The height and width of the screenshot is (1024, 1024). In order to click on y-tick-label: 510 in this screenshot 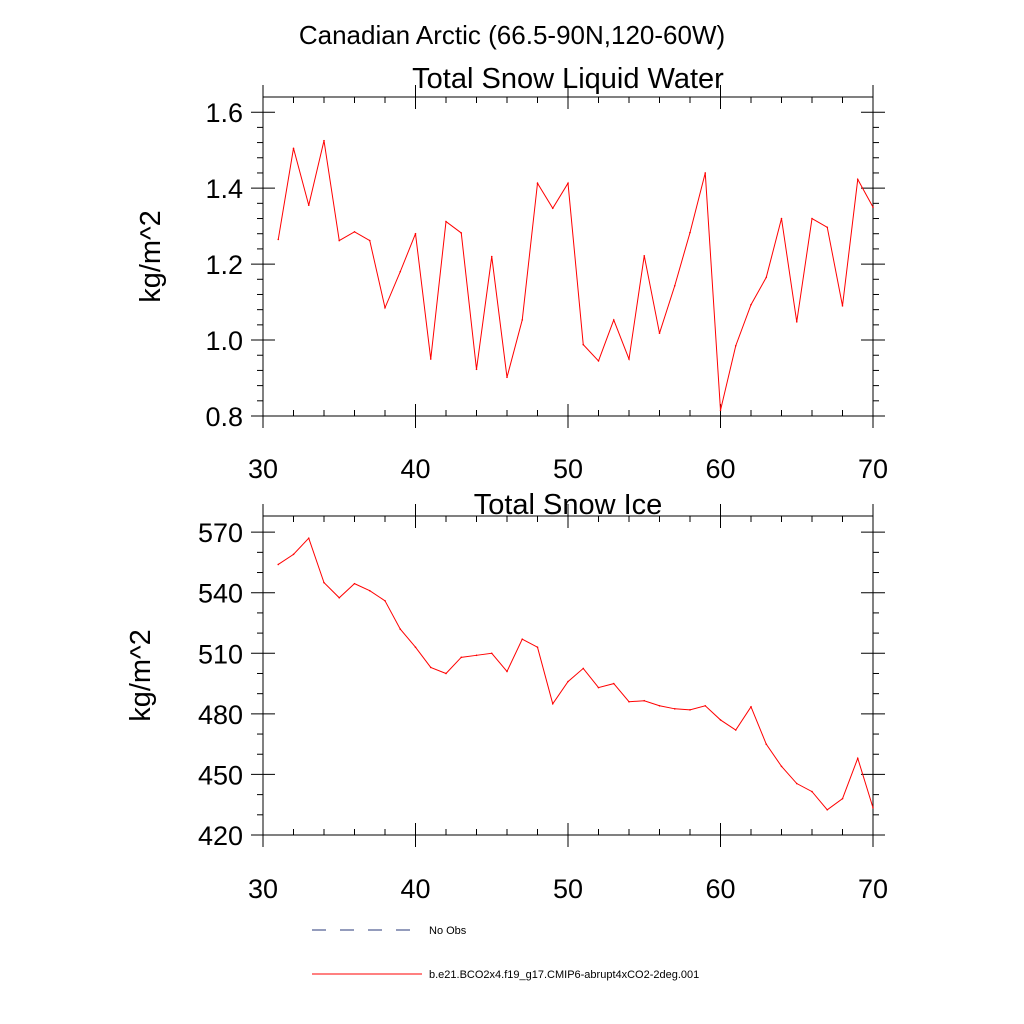, I will do `click(220, 654)`.